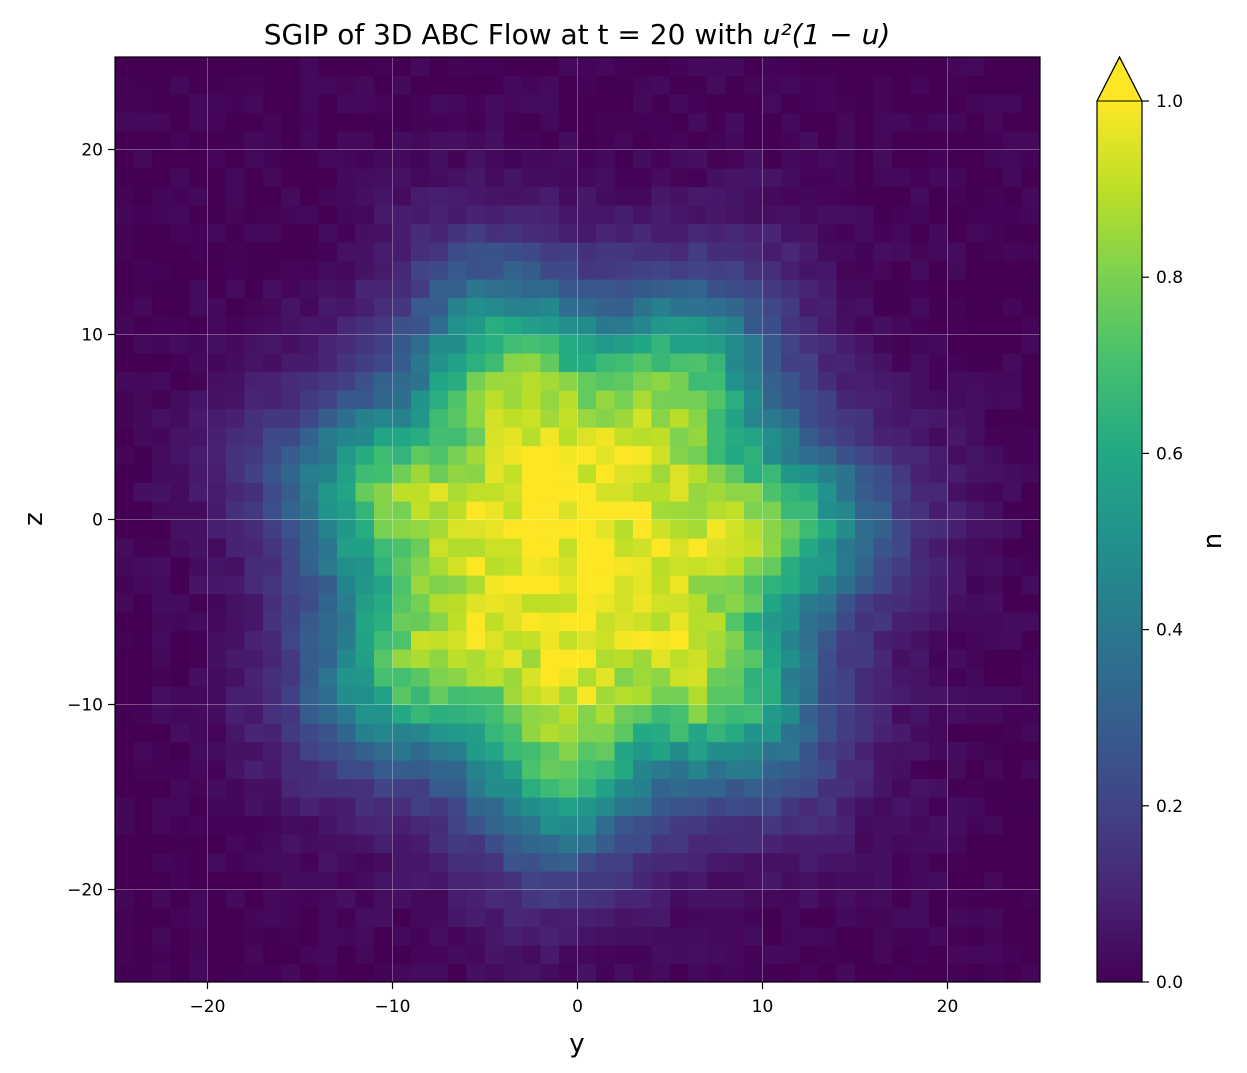 The height and width of the screenshot is (1073, 1247). Describe the element at coordinates (1162, 542) in the screenshot. I see `colorbar-ticks: 0.00.20.40.60.81.0` at that location.